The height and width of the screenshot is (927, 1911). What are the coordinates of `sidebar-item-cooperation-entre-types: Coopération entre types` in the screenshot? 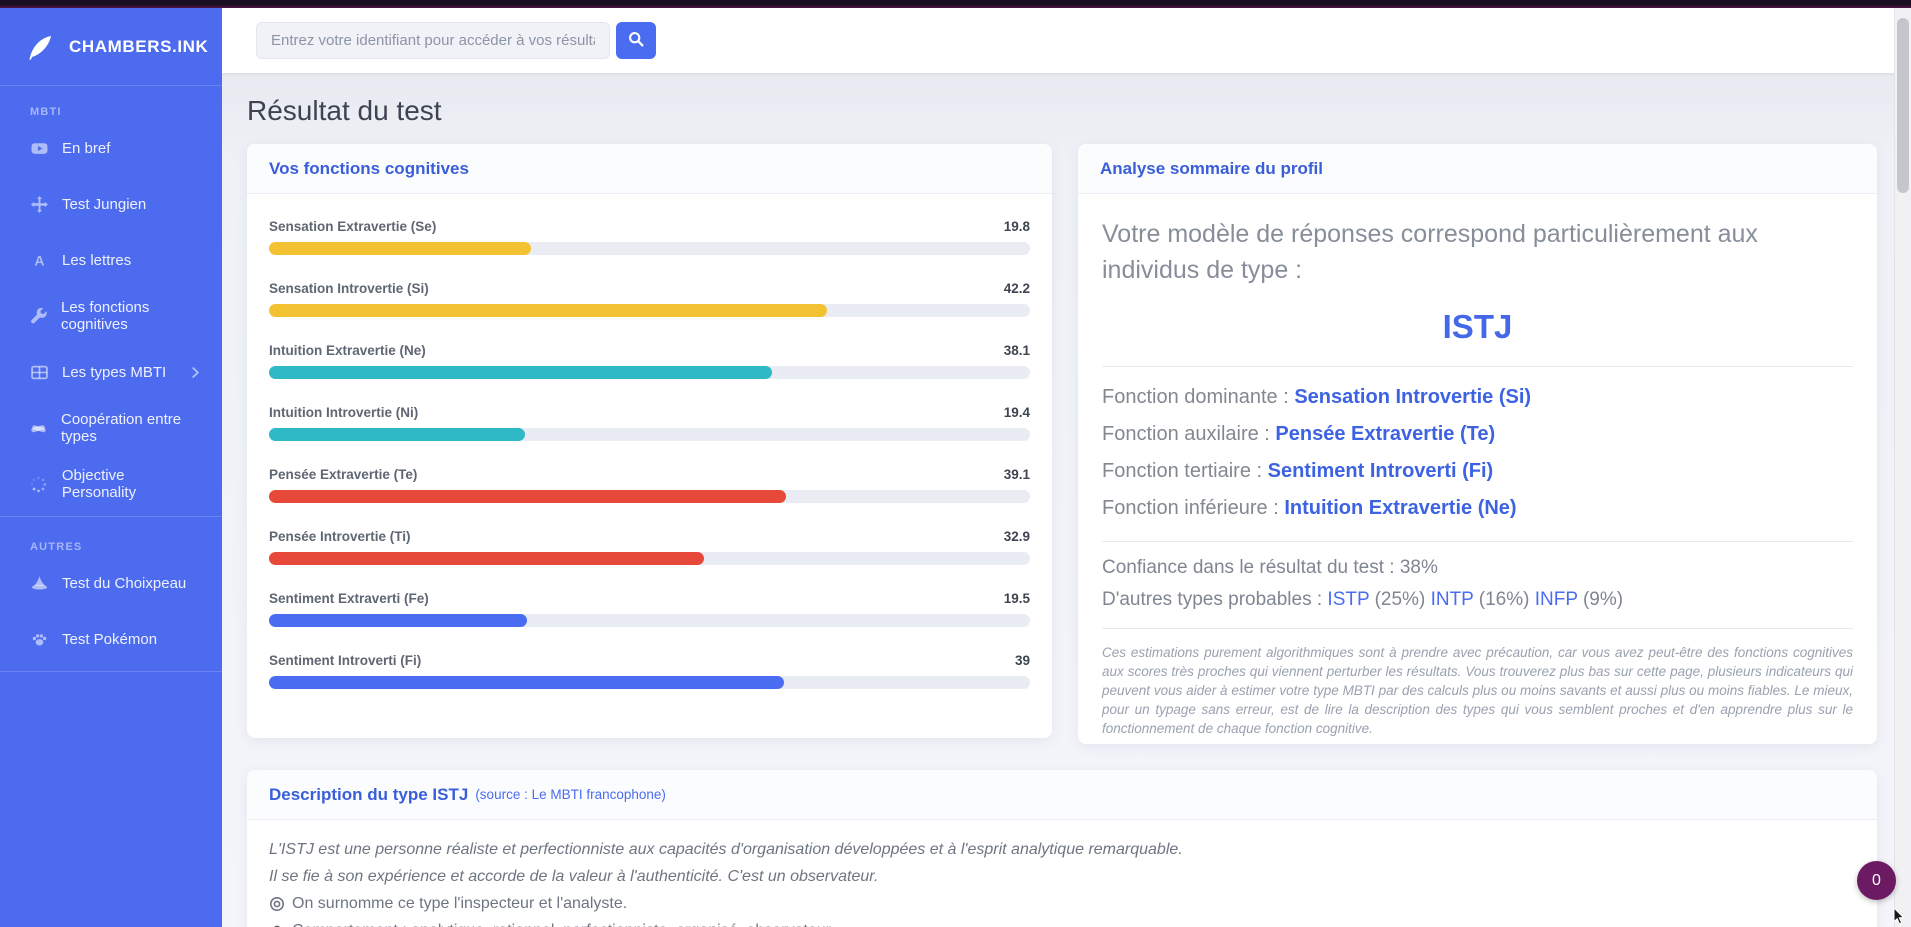 It's located at (111, 428).